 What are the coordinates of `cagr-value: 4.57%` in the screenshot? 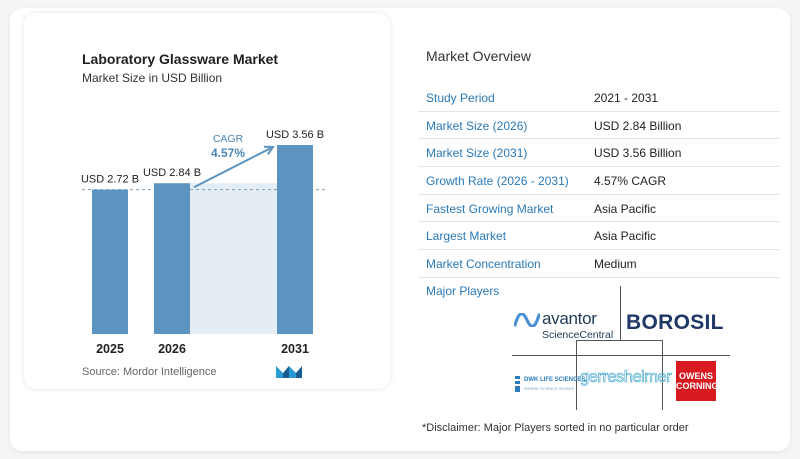 It's located at (228, 153).